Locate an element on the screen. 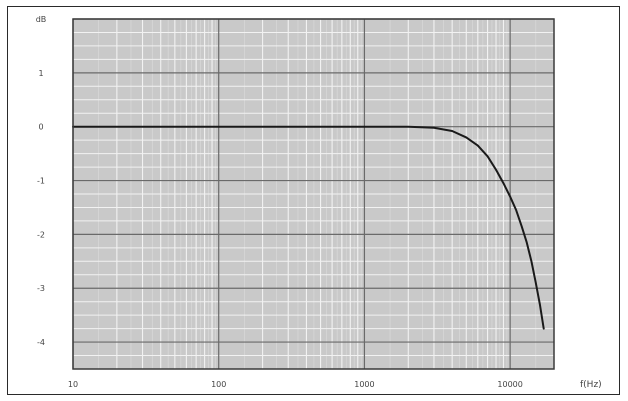  x-tick-label: 10 is located at coordinates (73, 384).